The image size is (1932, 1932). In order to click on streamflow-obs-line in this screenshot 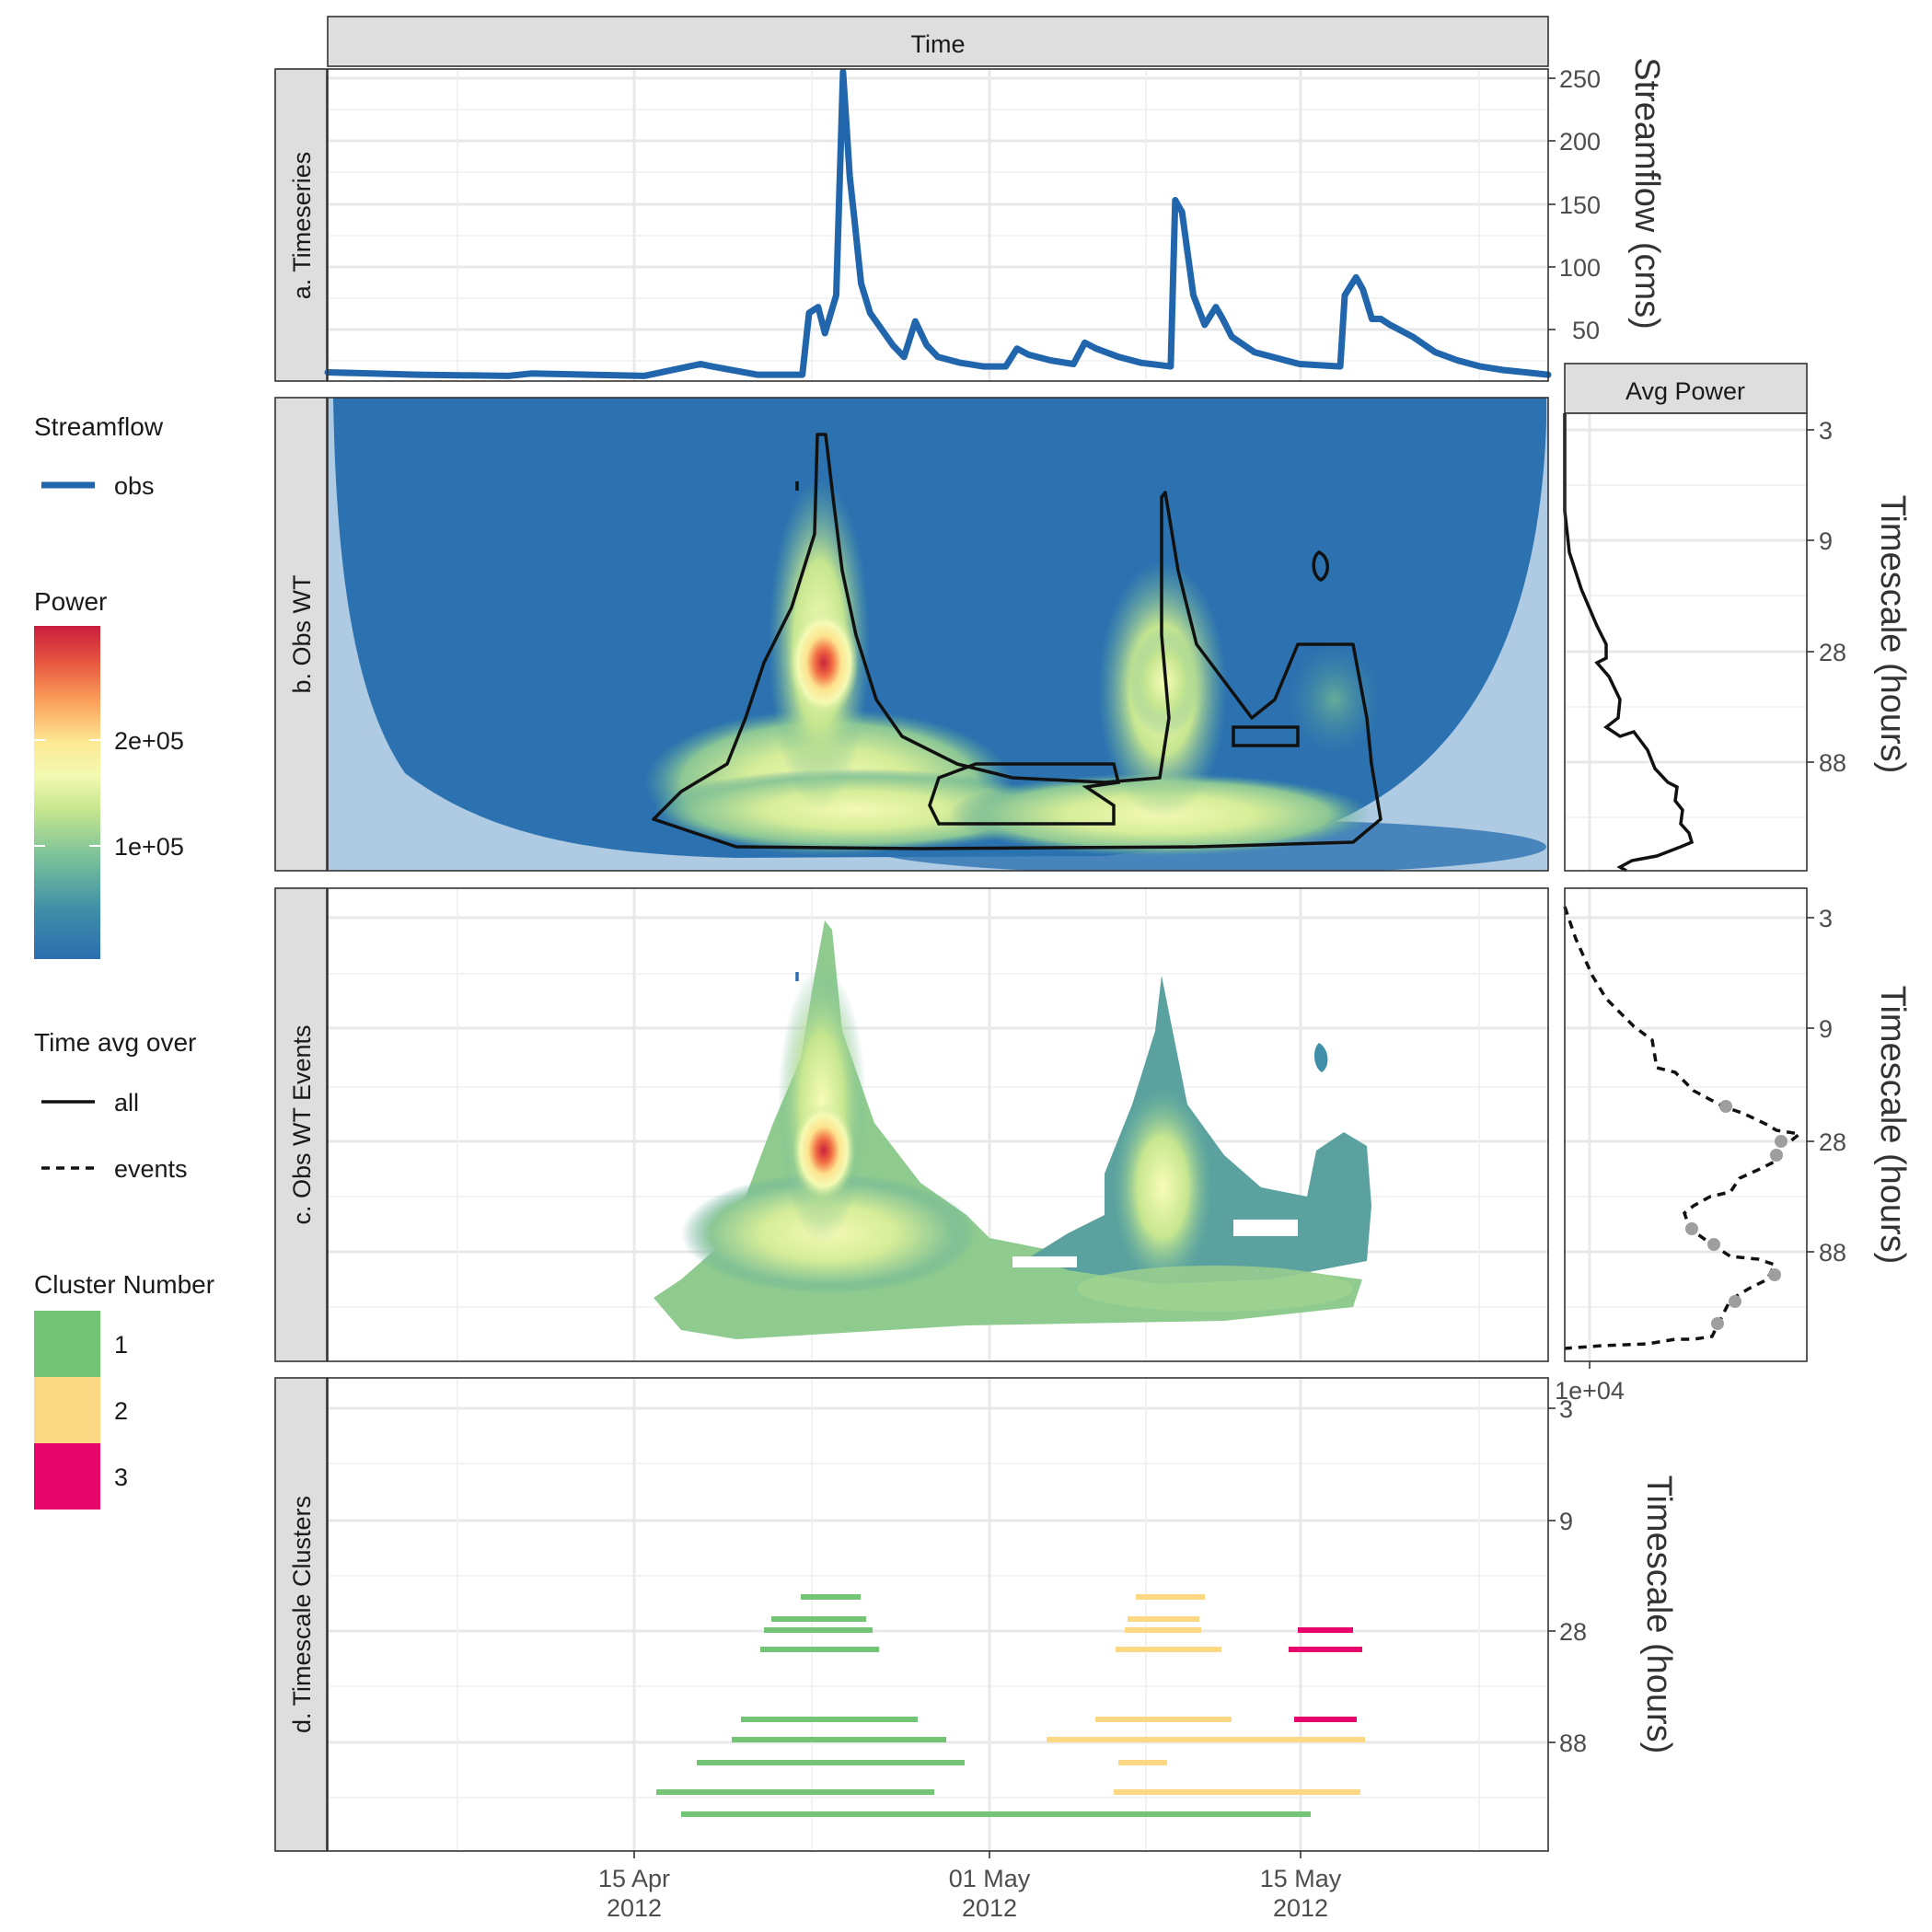, I will do `click(938, 224)`.